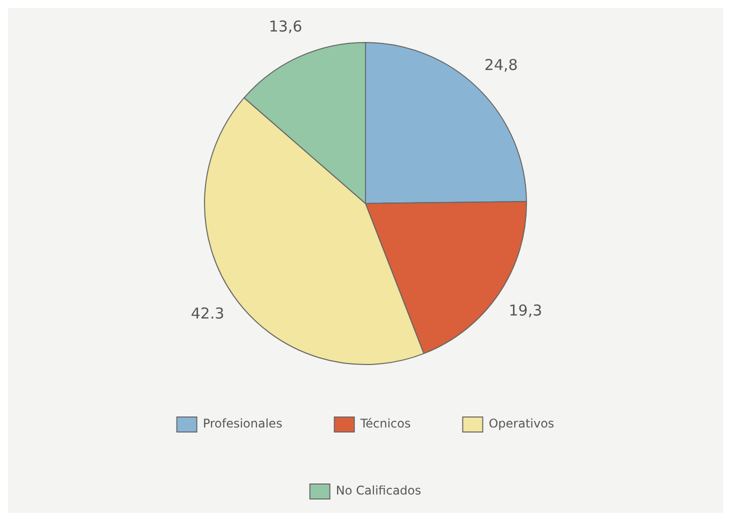  I want to click on data-label: 13,6, so click(285, 27).